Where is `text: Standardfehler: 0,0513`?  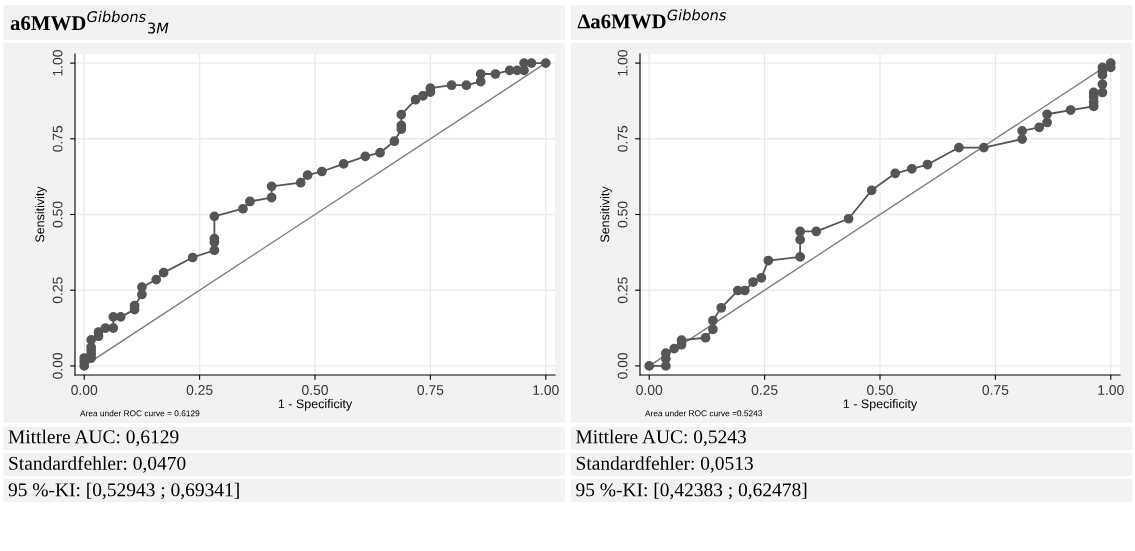
text: Standardfehler: 0,0513 is located at coordinates (664, 464).